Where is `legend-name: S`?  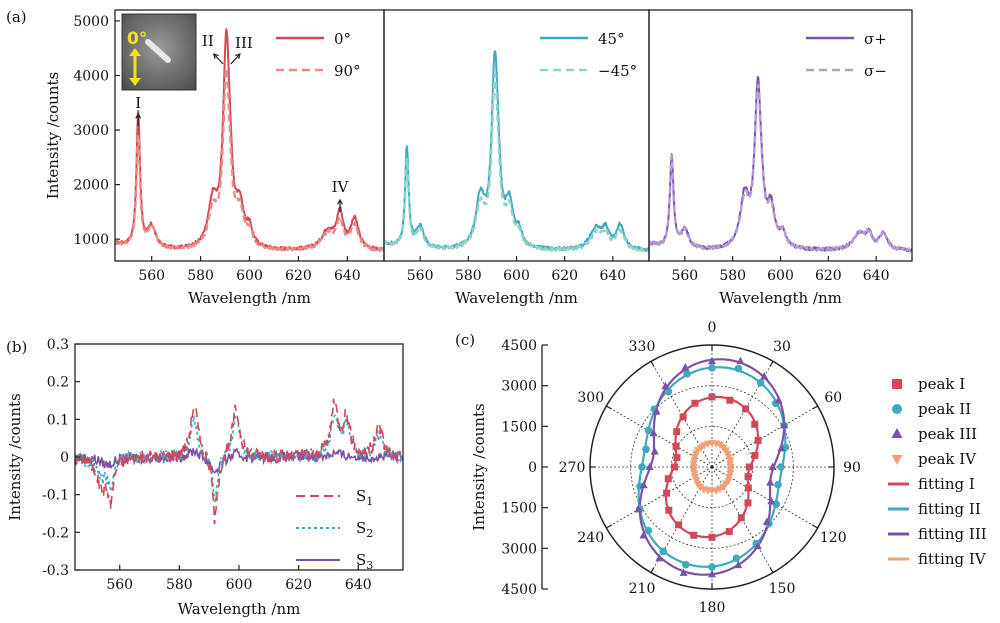 legend-name: S is located at coordinates (361, 496).